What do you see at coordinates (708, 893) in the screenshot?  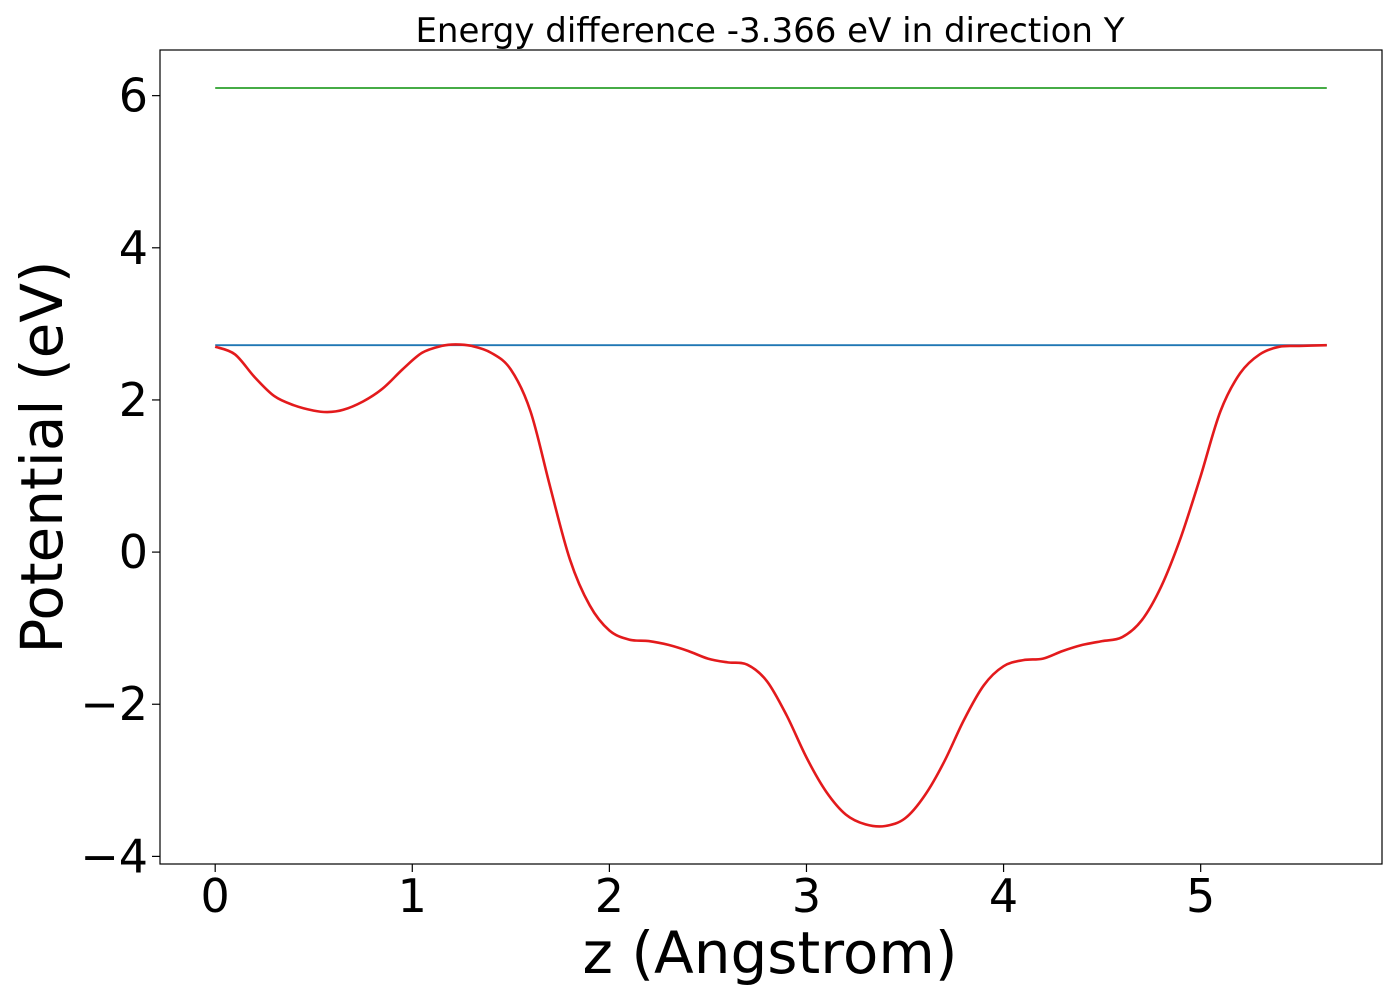 I see `x-axis-ticks: 0 1 2 3 4 5` at bounding box center [708, 893].